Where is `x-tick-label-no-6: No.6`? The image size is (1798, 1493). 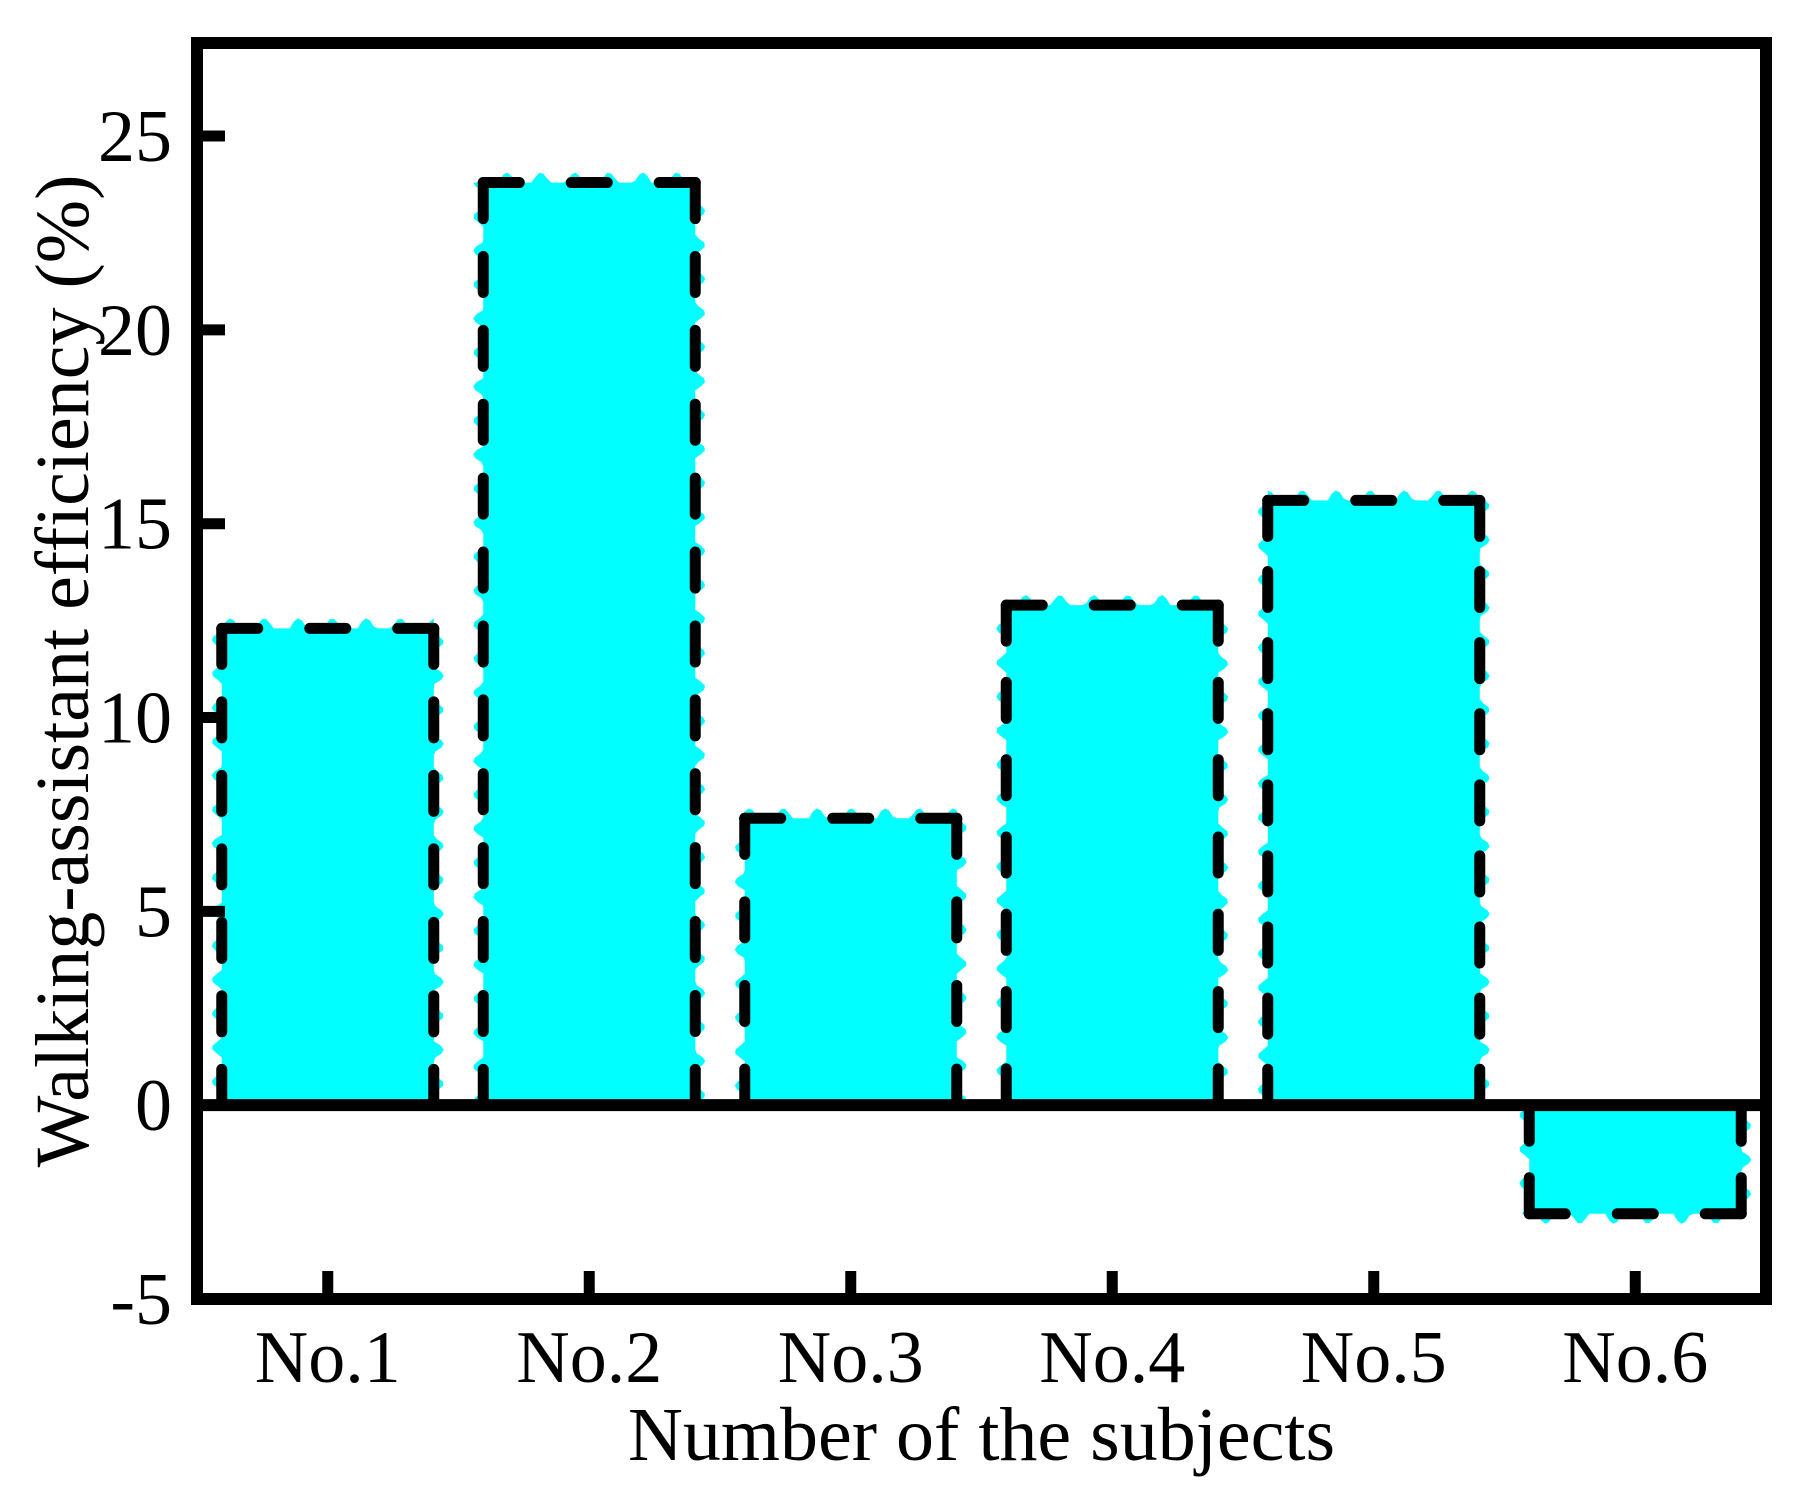
x-tick-label-no-6: No.6 is located at coordinates (1635, 1358).